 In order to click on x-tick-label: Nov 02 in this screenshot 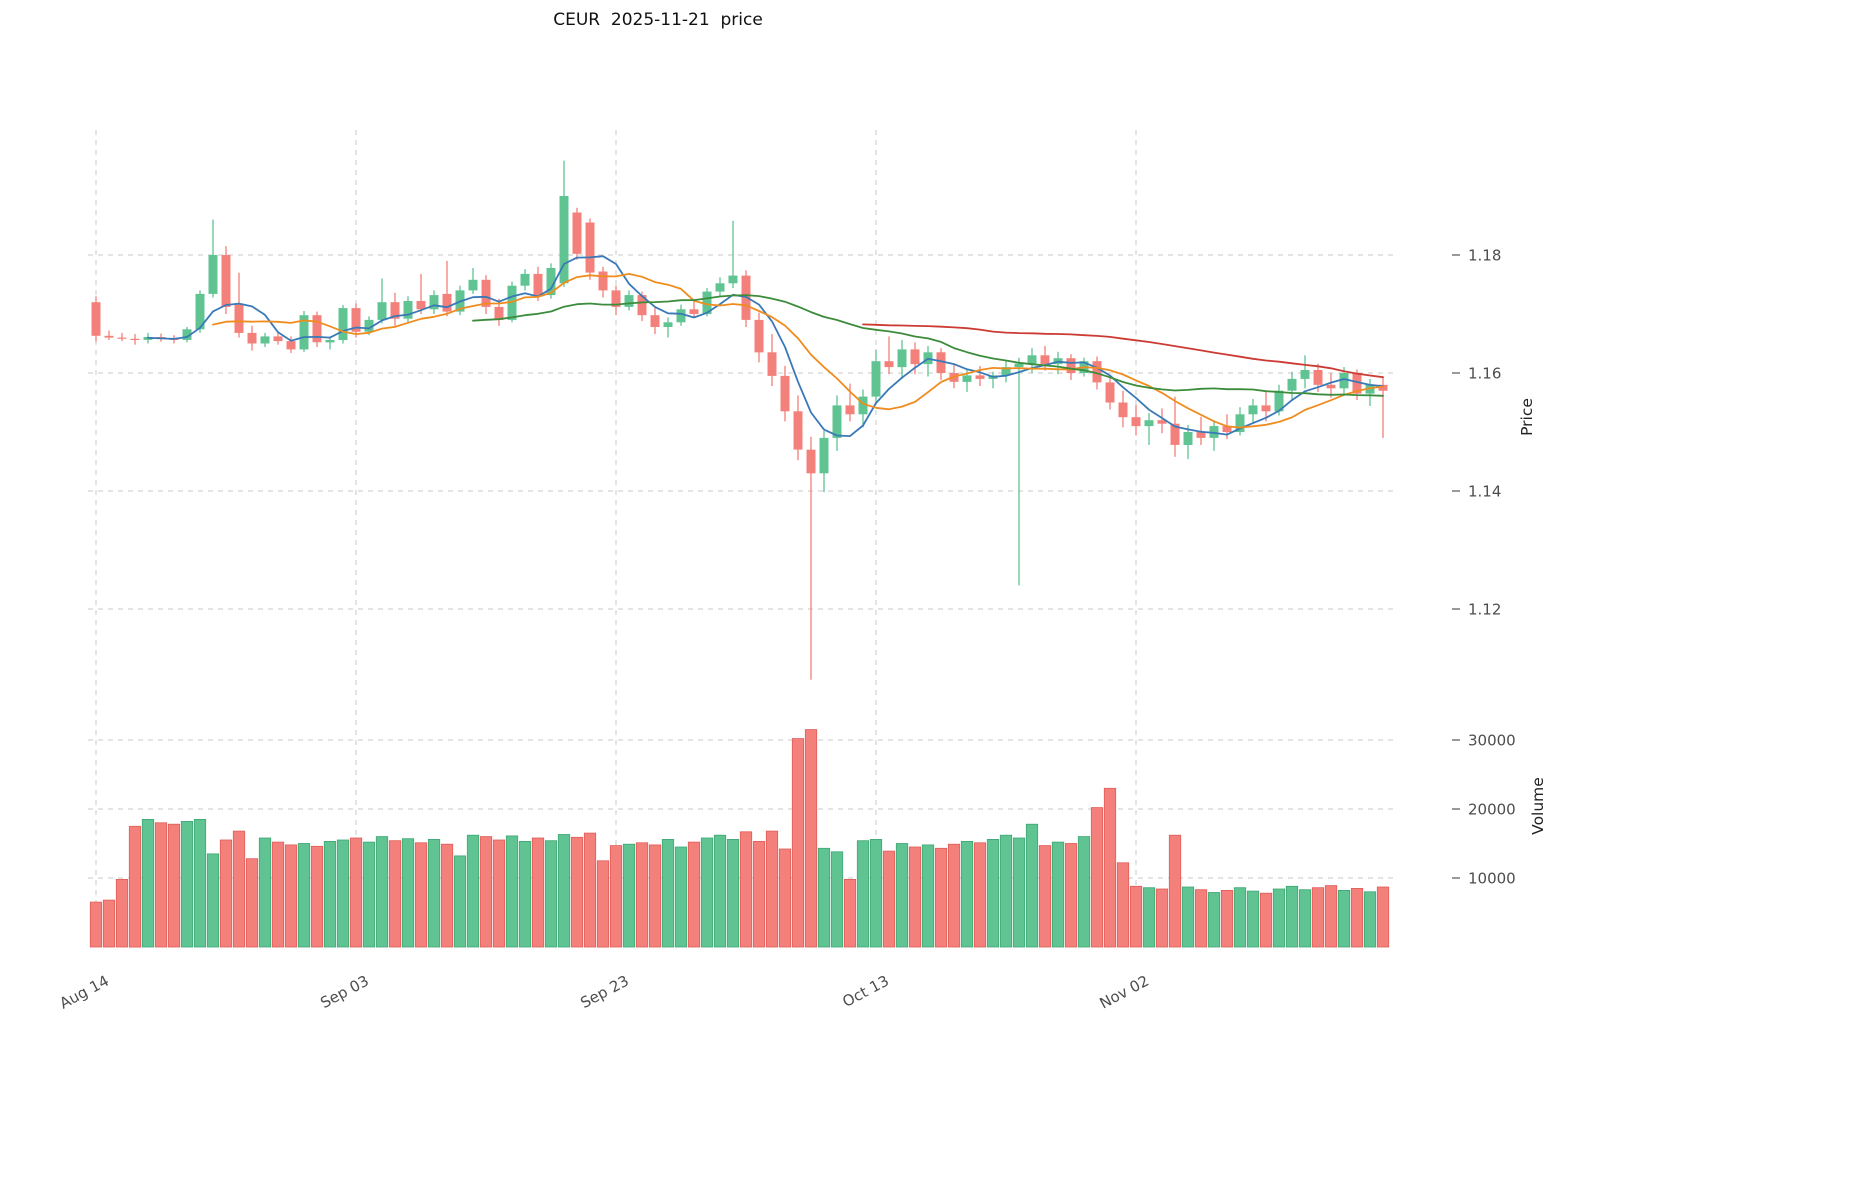, I will do `click(1124, 992)`.